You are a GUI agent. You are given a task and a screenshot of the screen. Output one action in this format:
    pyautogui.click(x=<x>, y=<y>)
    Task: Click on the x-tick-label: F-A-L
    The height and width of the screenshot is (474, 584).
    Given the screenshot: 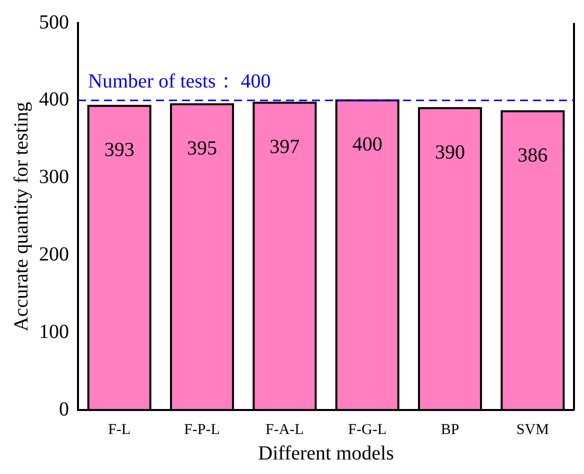 What is the action you would take?
    pyautogui.click(x=285, y=430)
    